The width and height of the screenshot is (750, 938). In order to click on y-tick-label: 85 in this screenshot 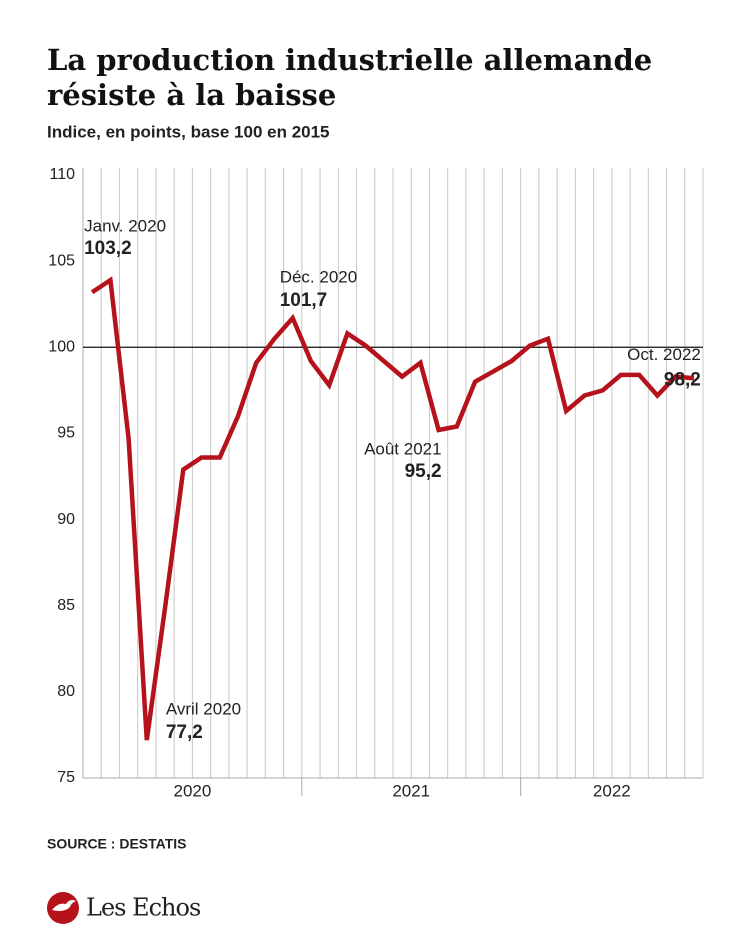, I will do `click(66, 605)`.